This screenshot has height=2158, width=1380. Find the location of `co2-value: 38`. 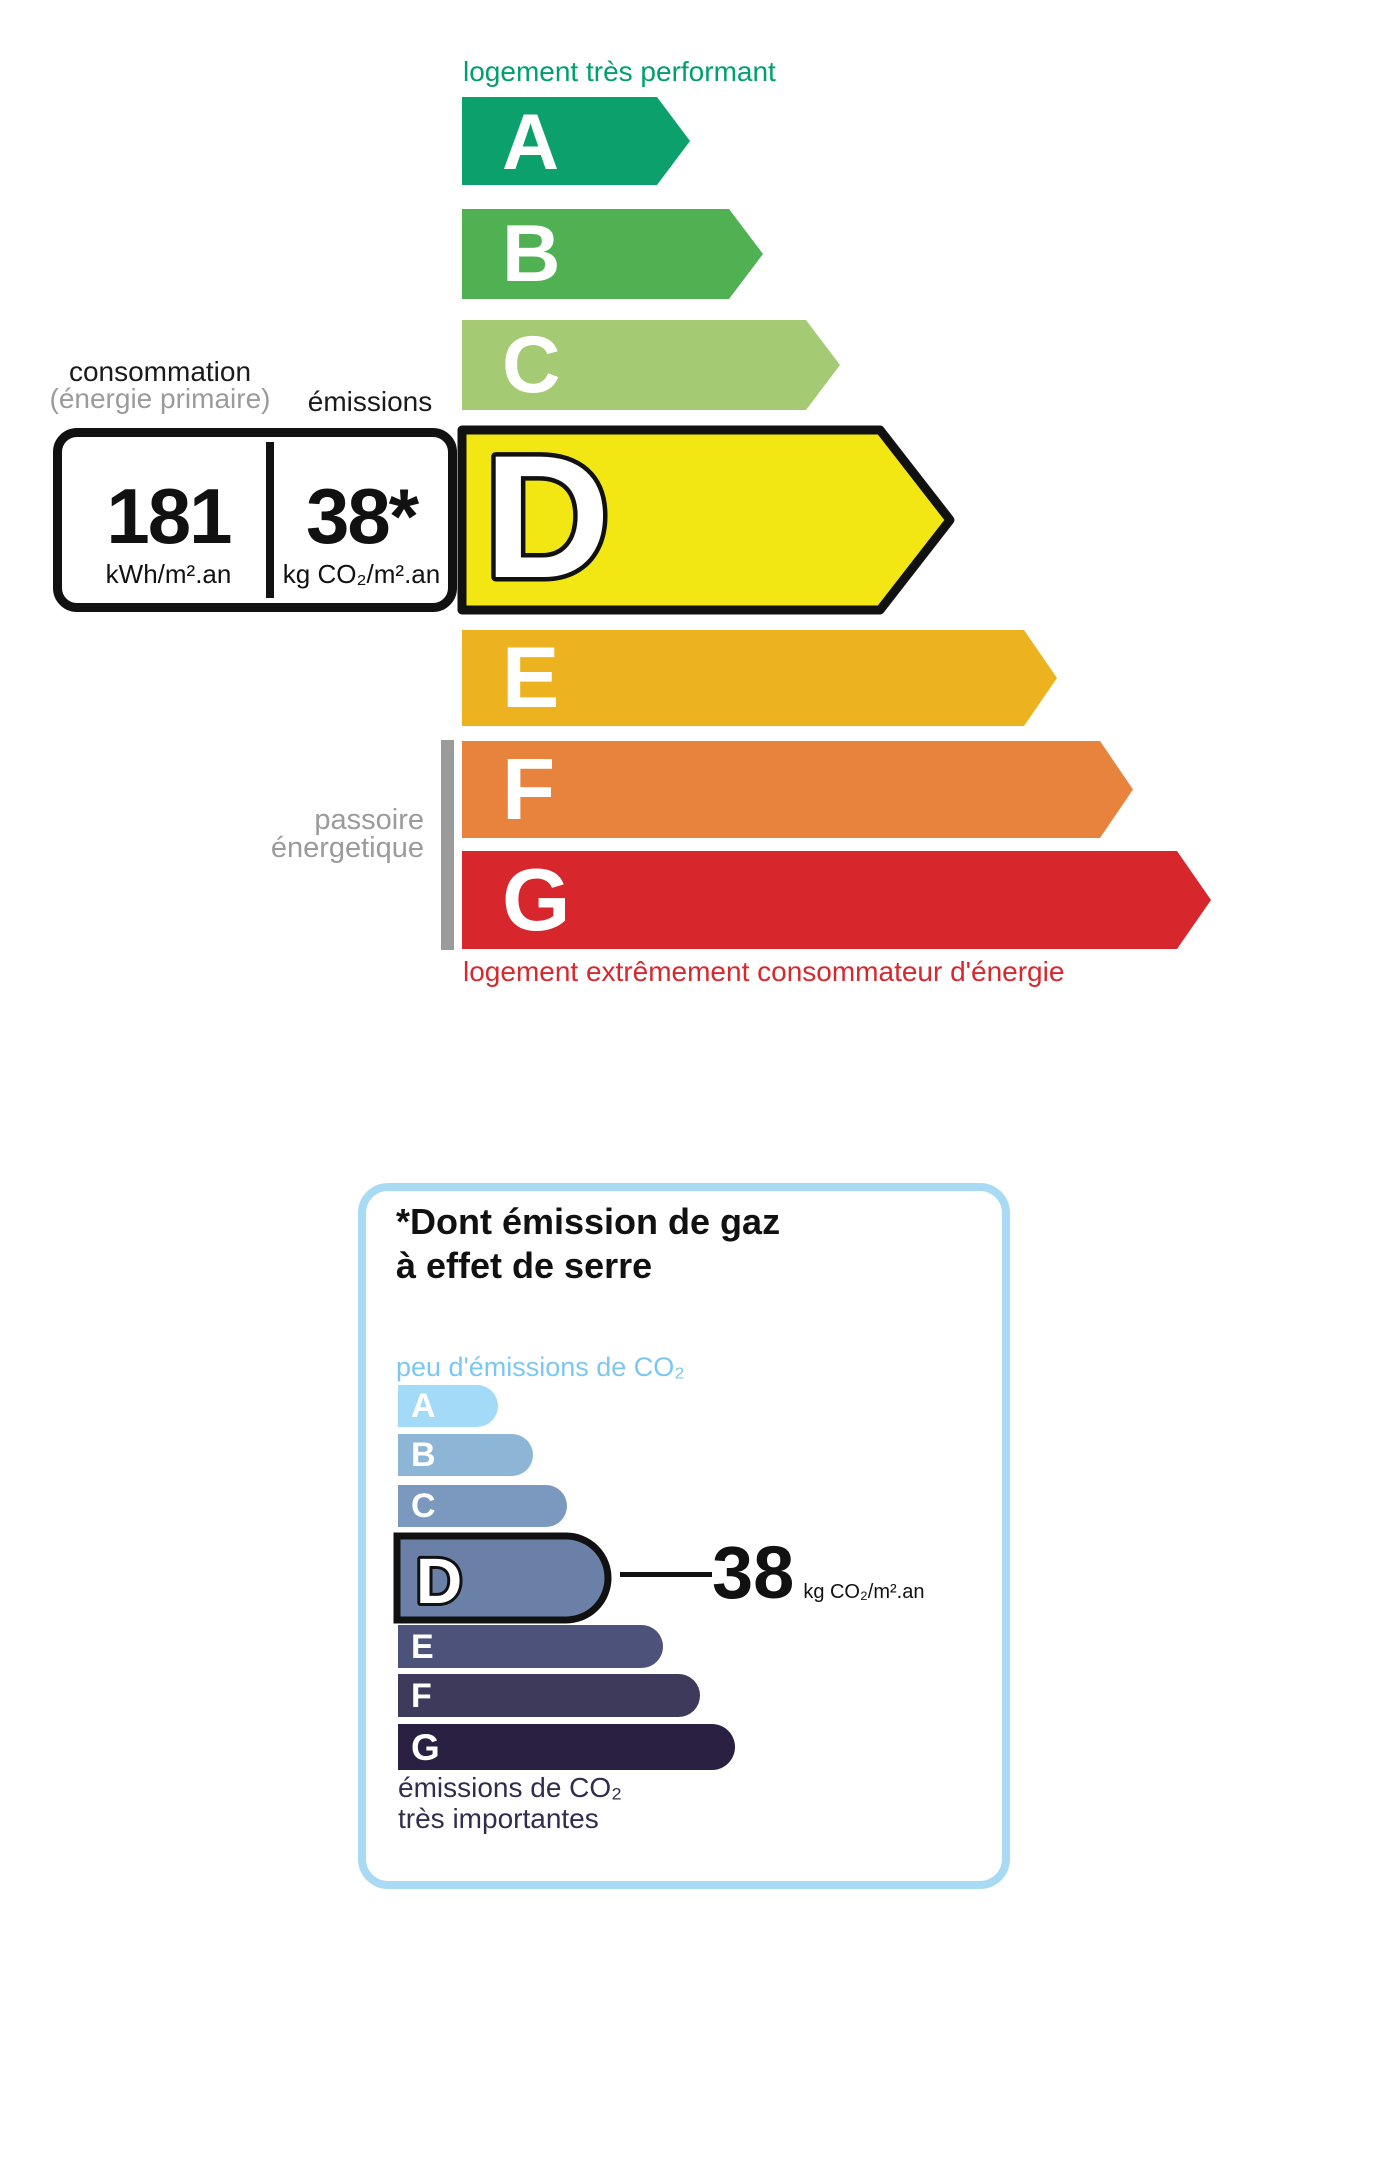

co2-value: 38 is located at coordinates (753, 1572).